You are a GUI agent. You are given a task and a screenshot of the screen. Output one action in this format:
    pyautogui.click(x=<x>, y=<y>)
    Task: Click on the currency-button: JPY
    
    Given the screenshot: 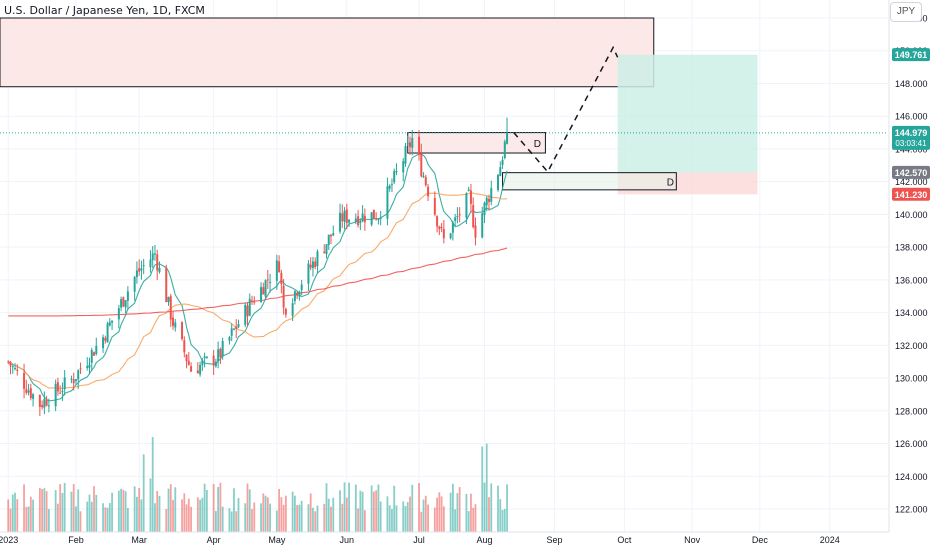 What is the action you would take?
    pyautogui.click(x=906, y=12)
    